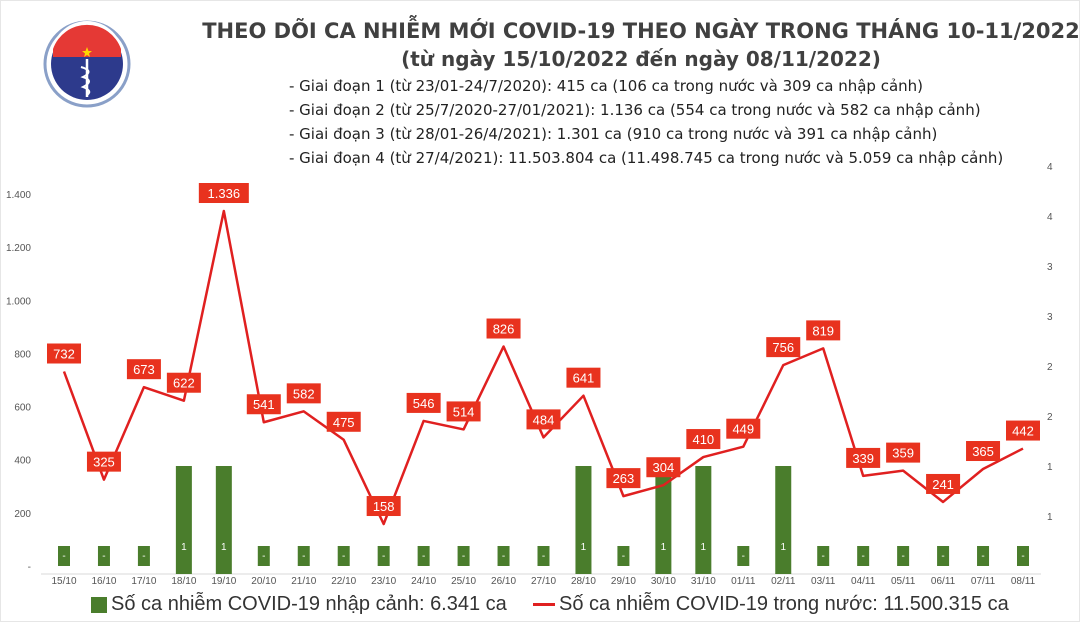 This screenshot has height=622, width=1080. Describe the element at coordinates (1050, 367) in the screenshot. I see `right-axis-tick: 2` at that location.